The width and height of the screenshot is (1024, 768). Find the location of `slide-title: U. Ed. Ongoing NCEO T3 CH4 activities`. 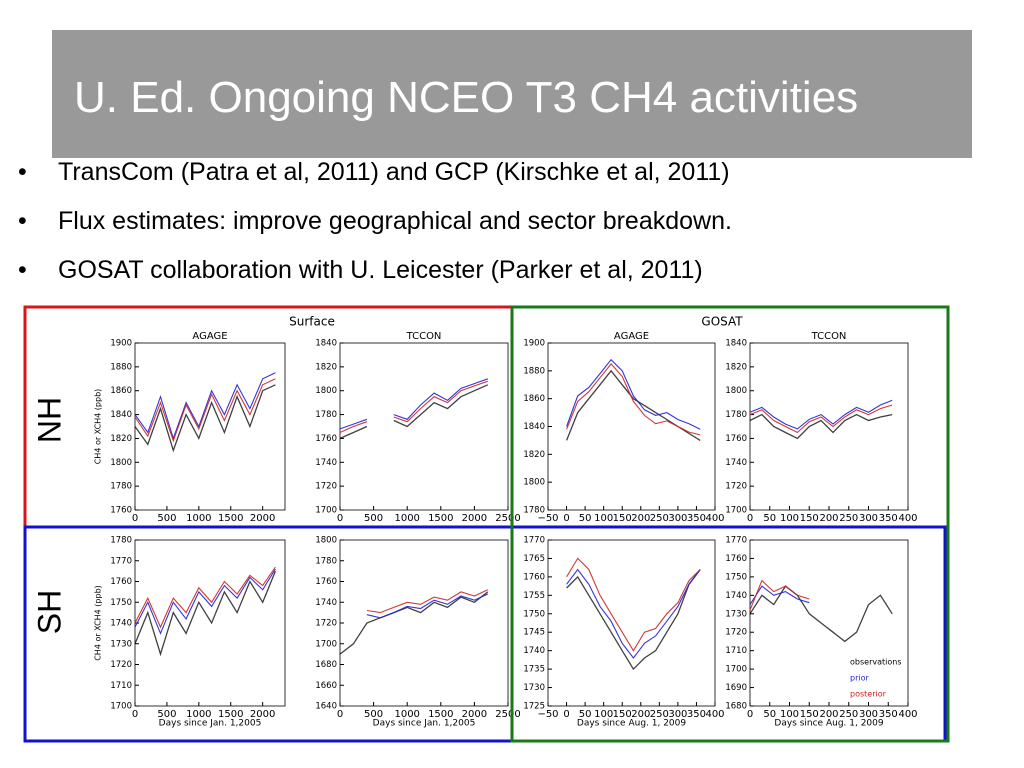

slide-title: U. Ed. Ongoing NCEO T3 CH4 activities is located at coordinates (466, 97).